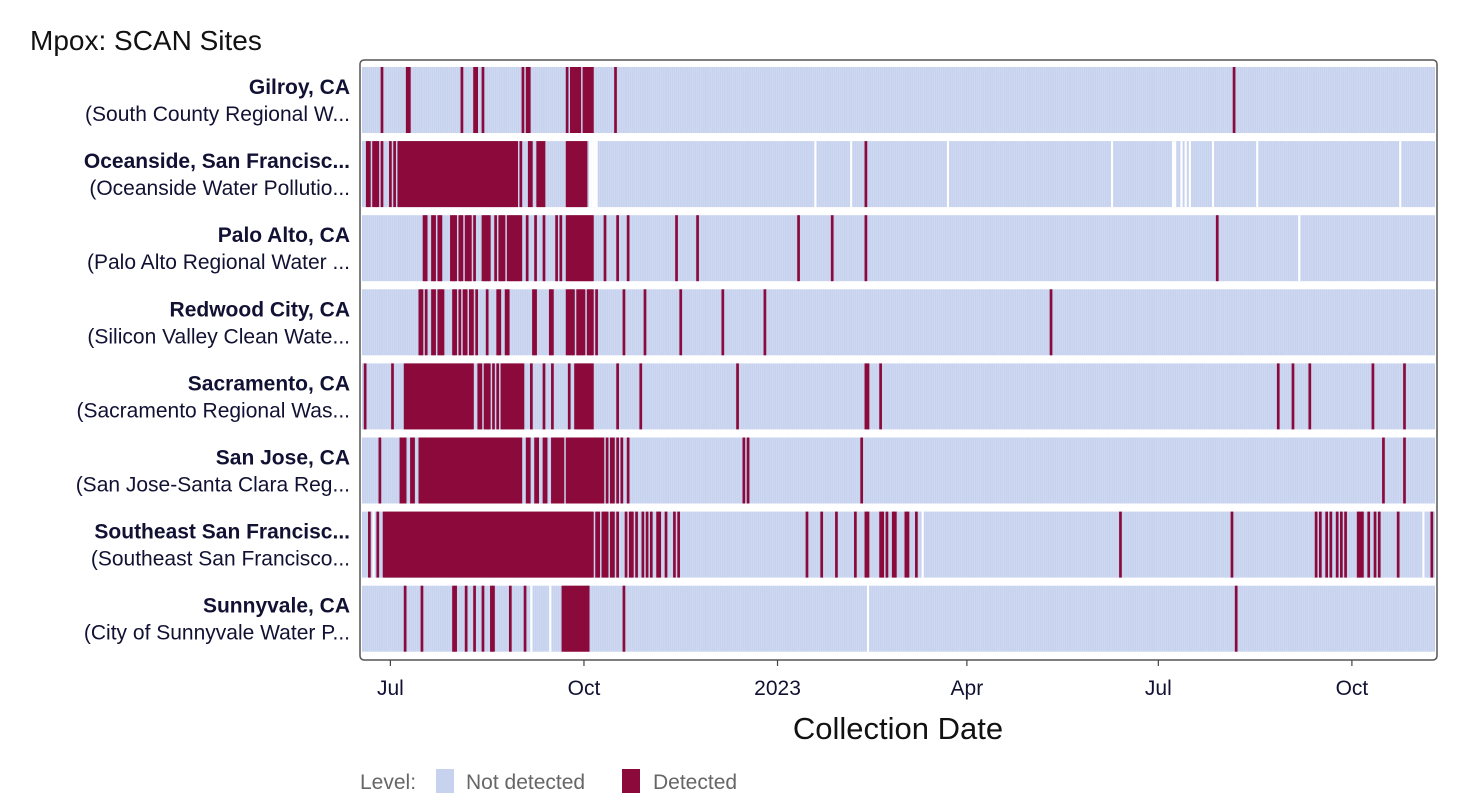  What do you see at coordinates (898, 618) in the screenshot?
I see `row-background` at bounding box center [898, 618].